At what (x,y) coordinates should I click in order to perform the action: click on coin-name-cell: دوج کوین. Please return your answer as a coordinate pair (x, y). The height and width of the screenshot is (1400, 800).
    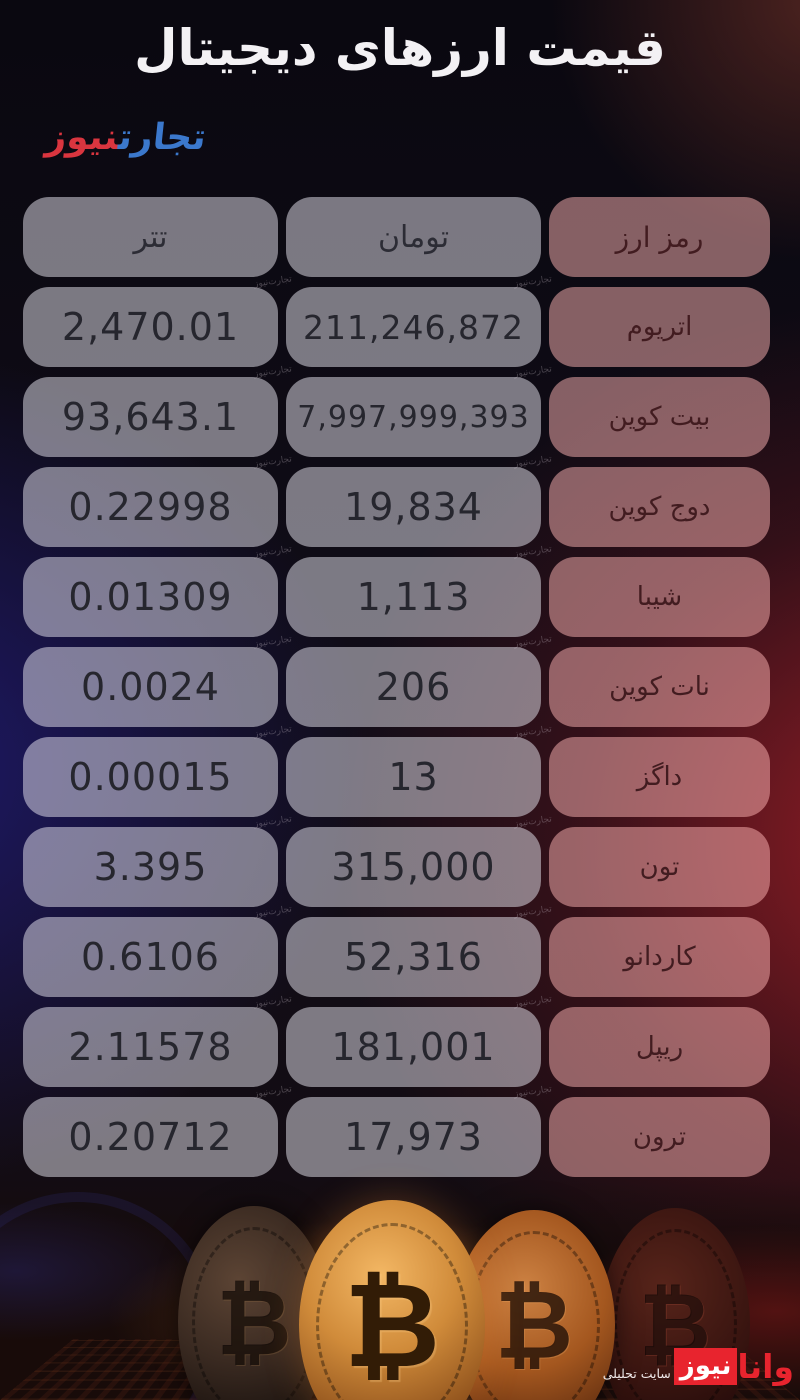
    Looking at the image, I should click on (659, 507).